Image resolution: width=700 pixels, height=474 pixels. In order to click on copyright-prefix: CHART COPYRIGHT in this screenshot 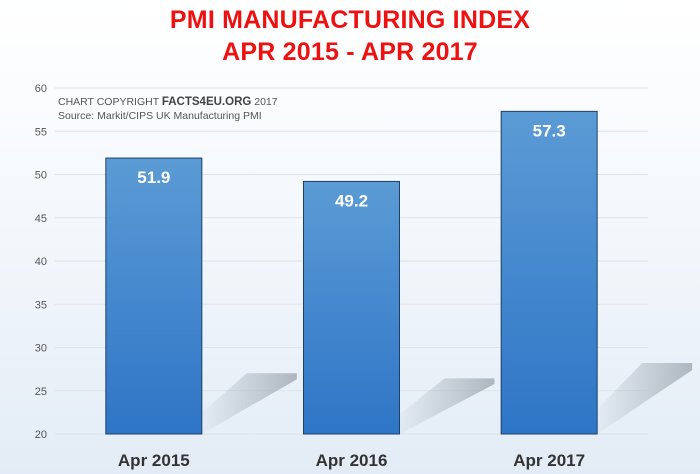, I will do `click(110, 102)`.